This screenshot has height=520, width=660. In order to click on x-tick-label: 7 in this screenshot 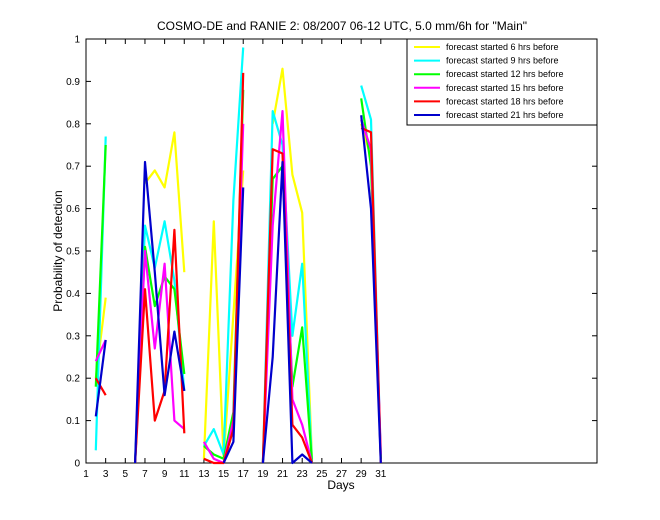, I will do `click(145, 474)`.